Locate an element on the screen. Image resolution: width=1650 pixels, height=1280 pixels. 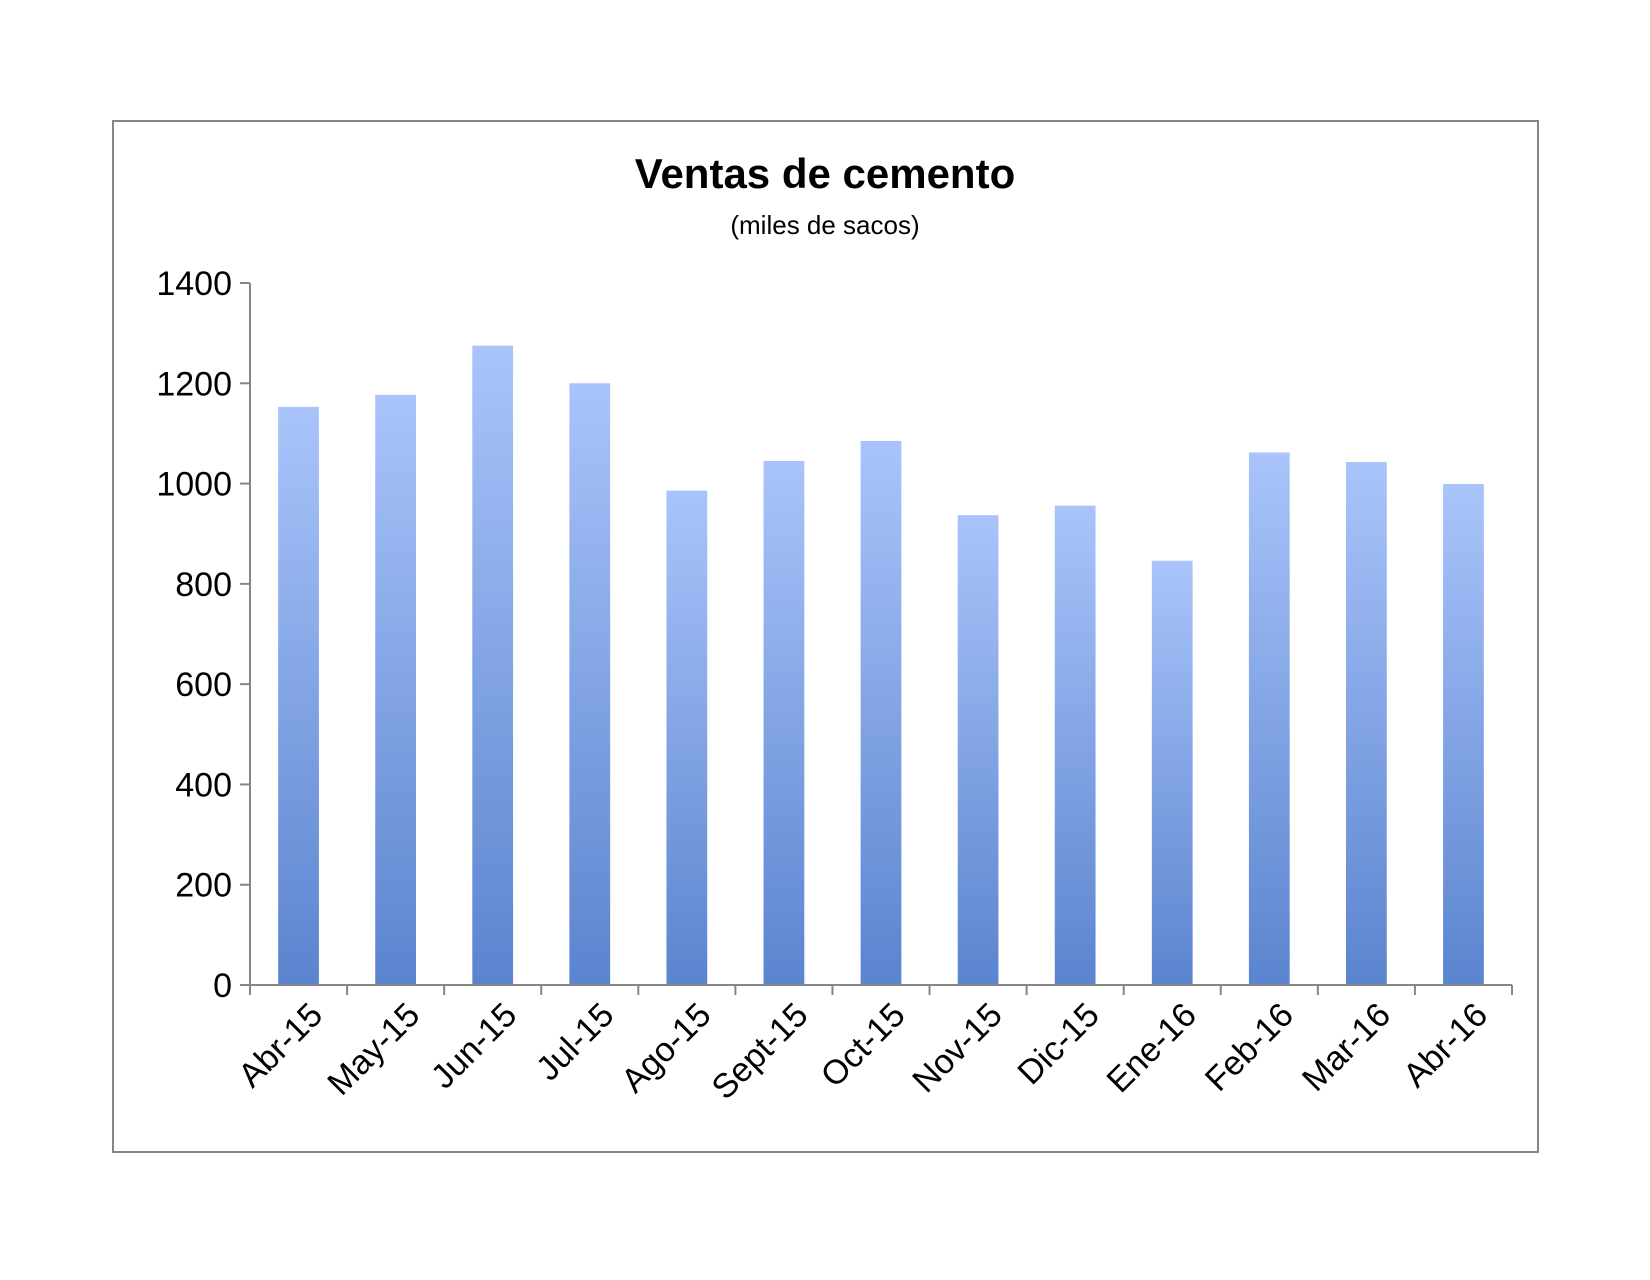
chart-subtitle: (miles de sacos) is located at coordinates (824, 225).